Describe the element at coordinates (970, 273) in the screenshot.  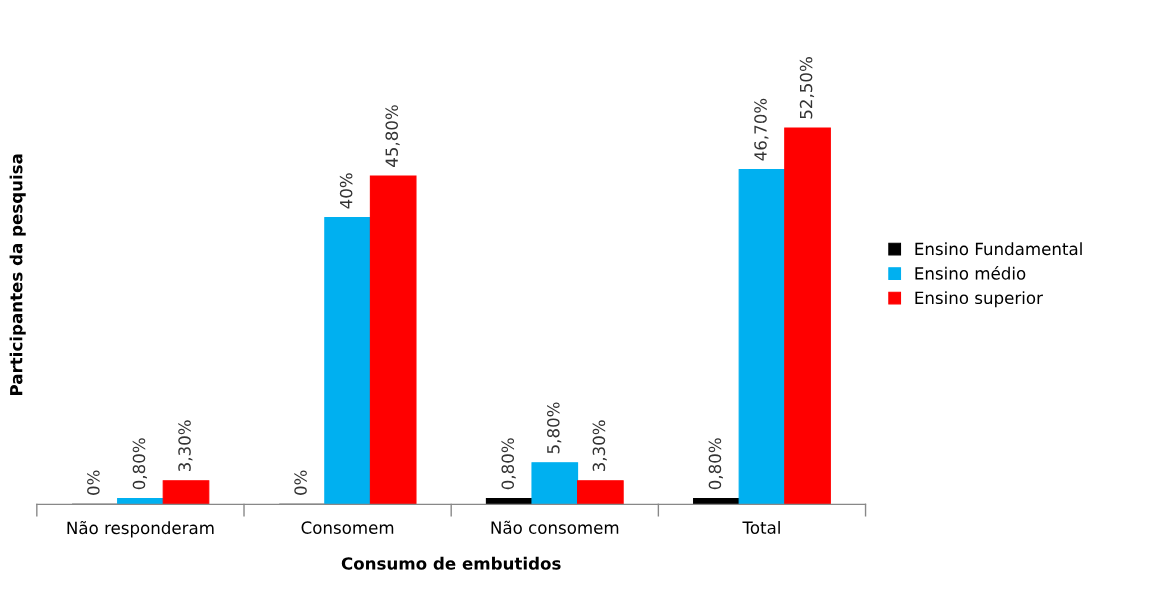
I see `legend-label: Ensino médio` at that location.